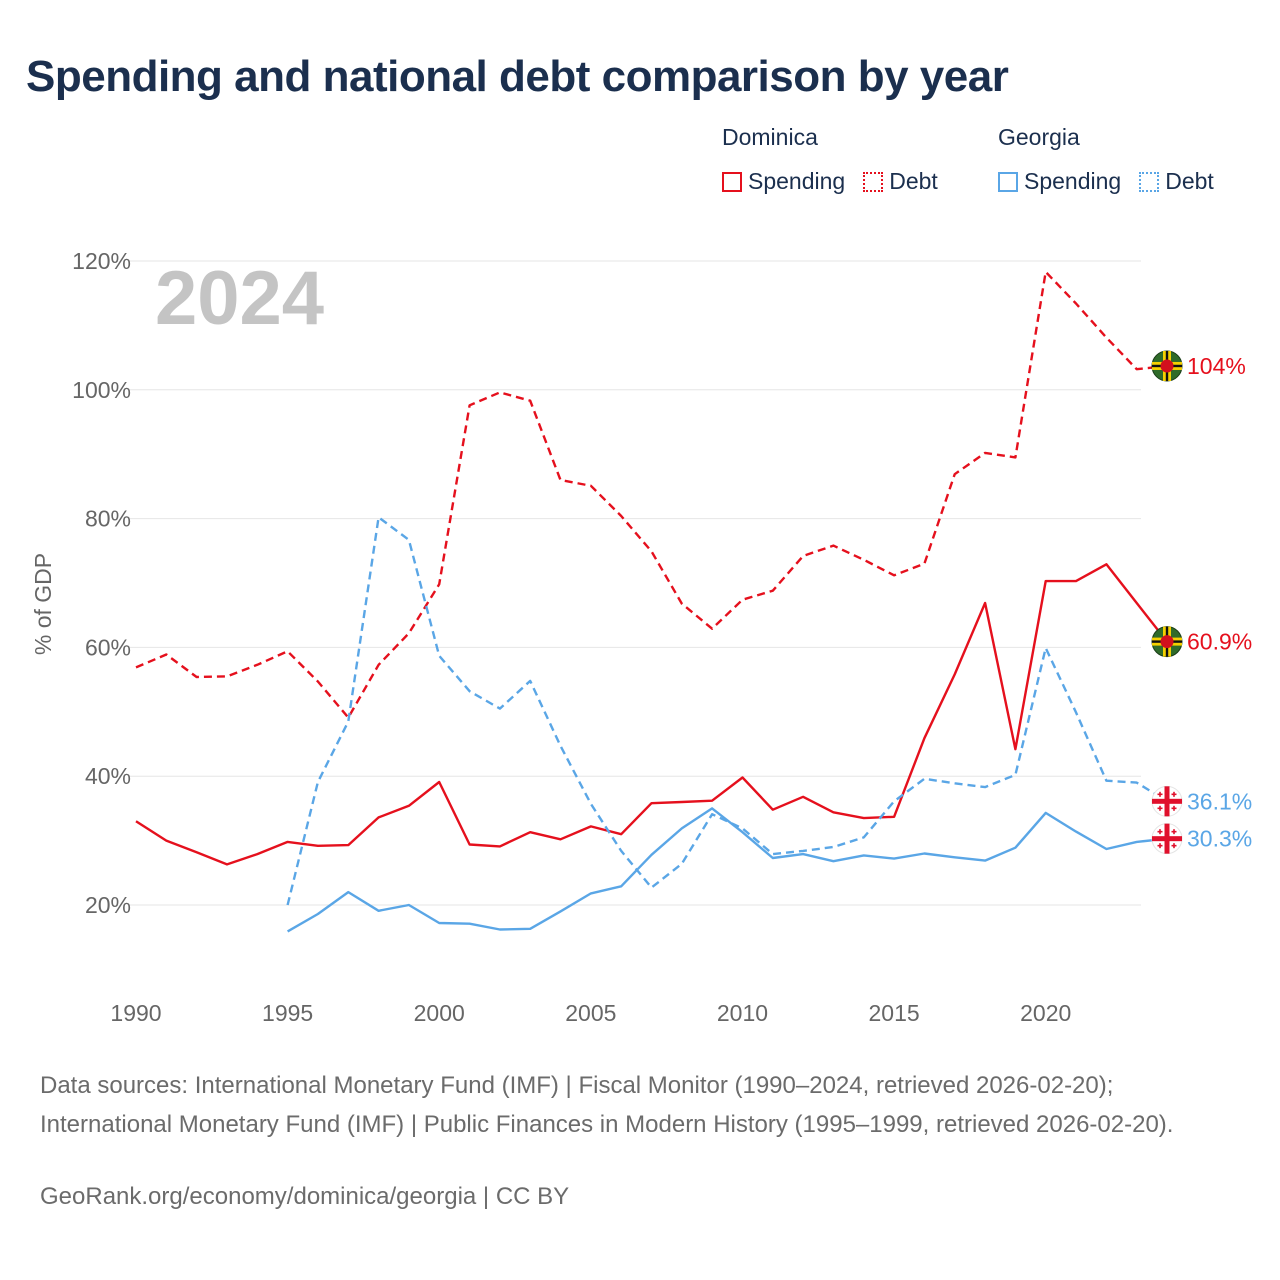 The width and height of the screenshot is (1280, 1280). Describe the element at coordinates (1201, 602) in the screenshot. I see `end-markers: 60.9% 104% 30.3% 36.1%` at that location.